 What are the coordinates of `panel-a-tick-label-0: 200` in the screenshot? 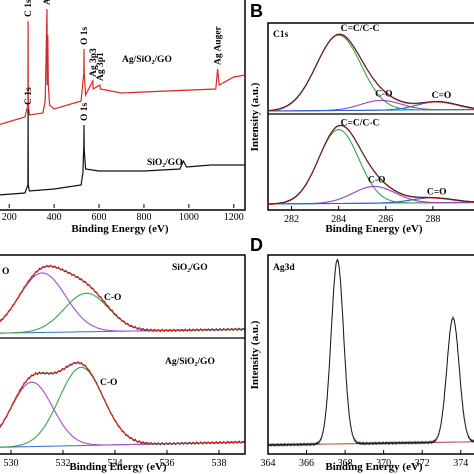 It's located at (9, 217).